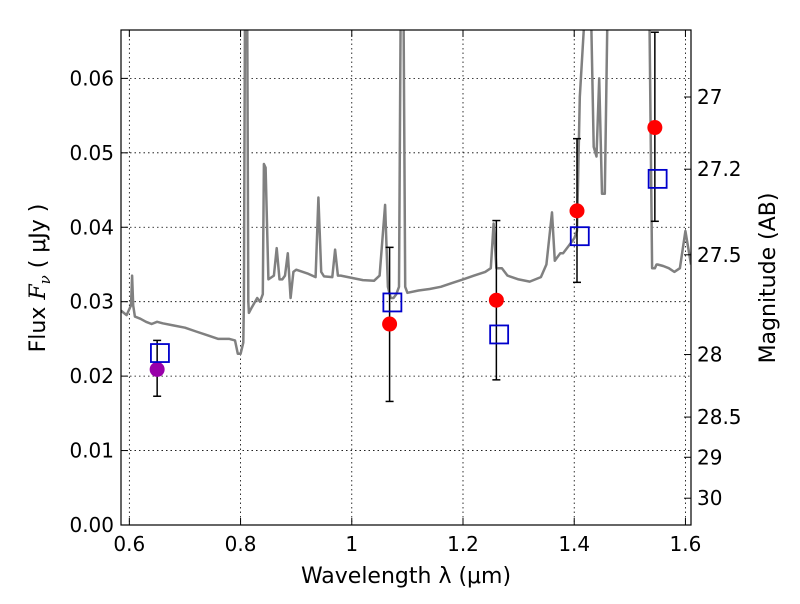 The width and height of the screenshot is (800, 604). Describe the element at coordinates (719, 417) in the screenshot. I see `y2-tick-label: 28.5` at that location.